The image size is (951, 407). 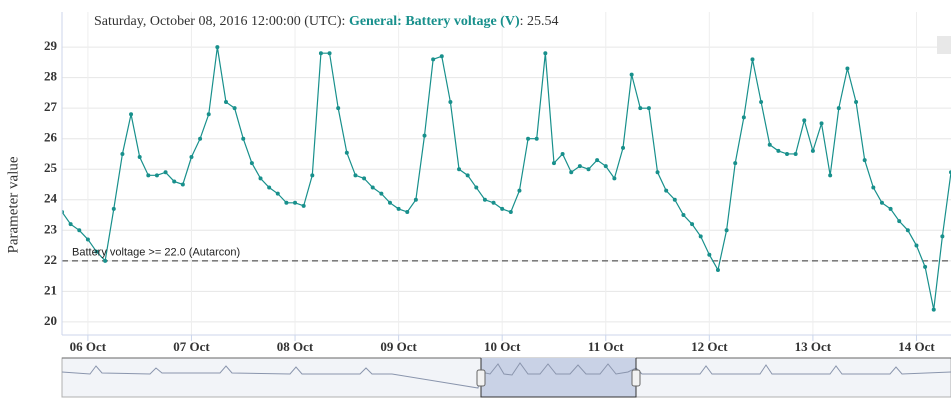 I want to click on y-tick-label: 22, so click(x=50, y=259).